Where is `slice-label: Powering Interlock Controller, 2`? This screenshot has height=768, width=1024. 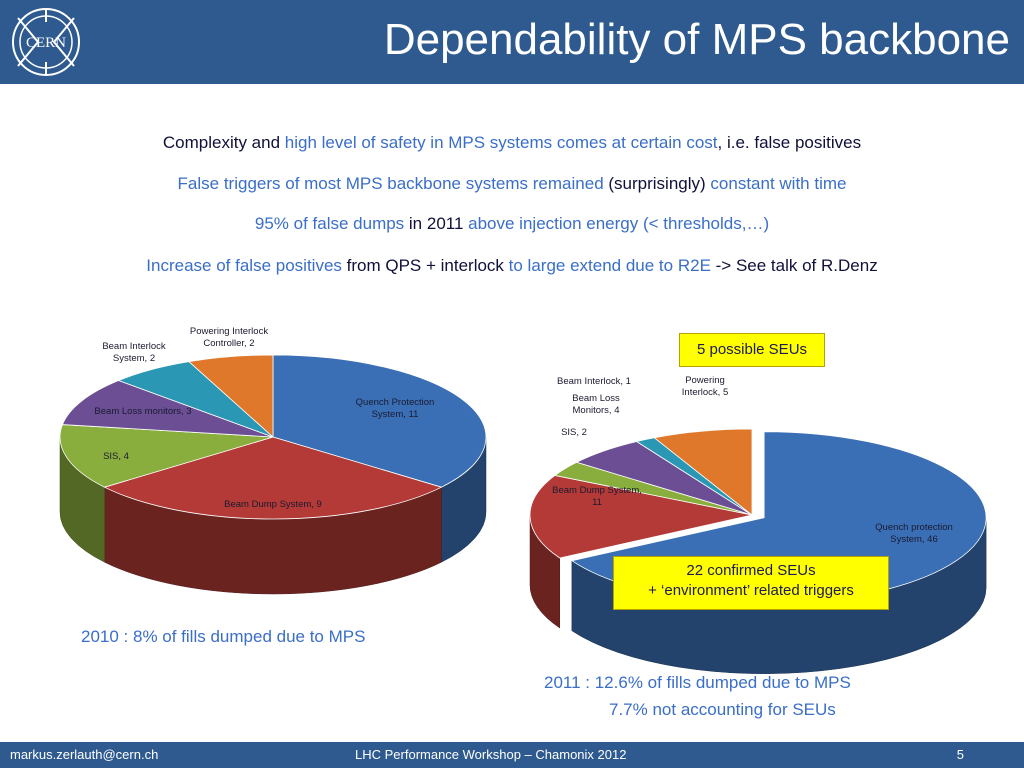 slice-label: Powering Interlock Controller, 2 is located at coordinates (229, 337).